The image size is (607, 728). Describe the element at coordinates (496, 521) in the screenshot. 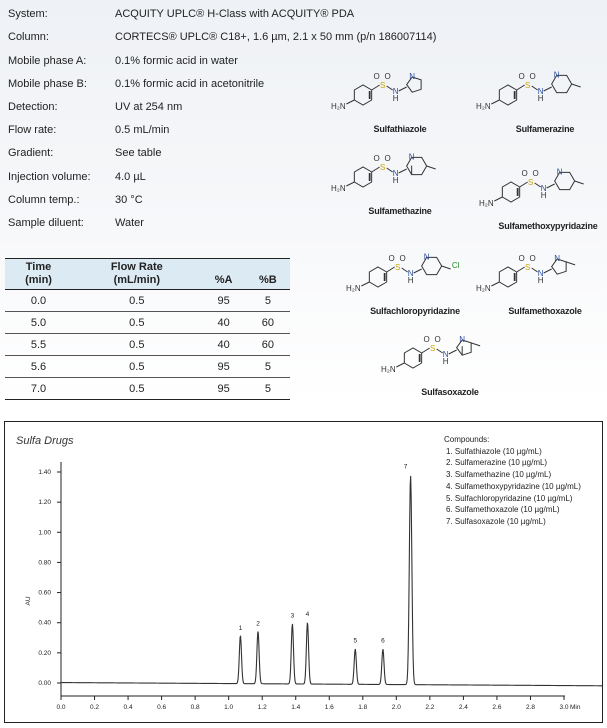

I see `legend-entry: 7. Sulfasoxazole (10 µg/mL)` at that location.